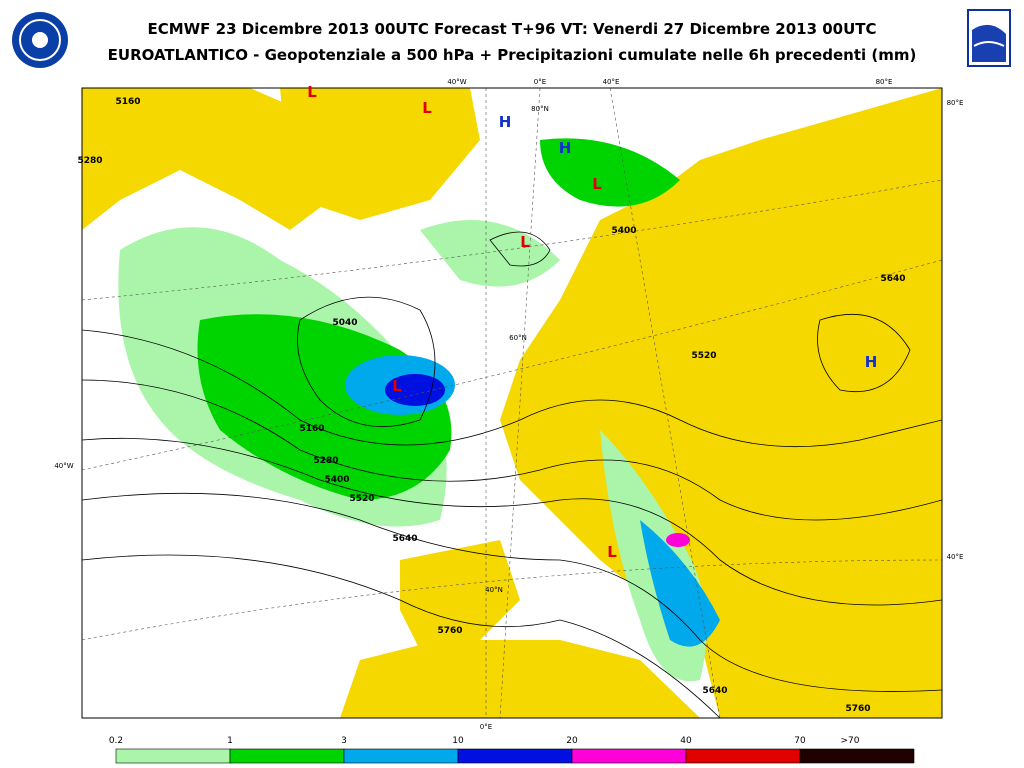  I want to click on legend-label: 3, so click(344, 741).